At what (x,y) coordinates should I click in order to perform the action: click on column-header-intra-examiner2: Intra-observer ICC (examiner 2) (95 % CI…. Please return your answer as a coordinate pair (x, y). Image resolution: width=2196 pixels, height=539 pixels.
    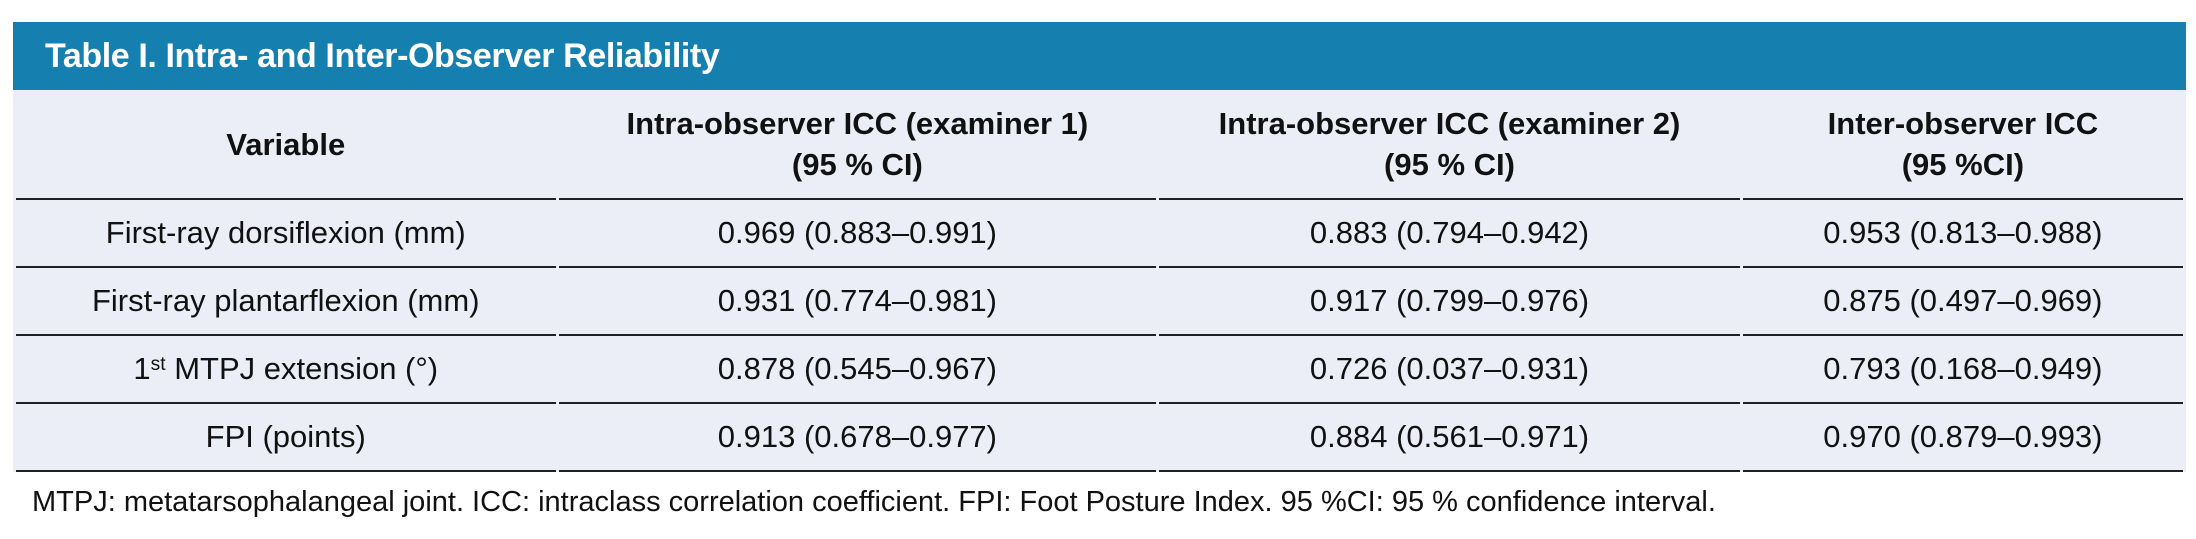
    Looking at the image, I should click on (1449, 145).